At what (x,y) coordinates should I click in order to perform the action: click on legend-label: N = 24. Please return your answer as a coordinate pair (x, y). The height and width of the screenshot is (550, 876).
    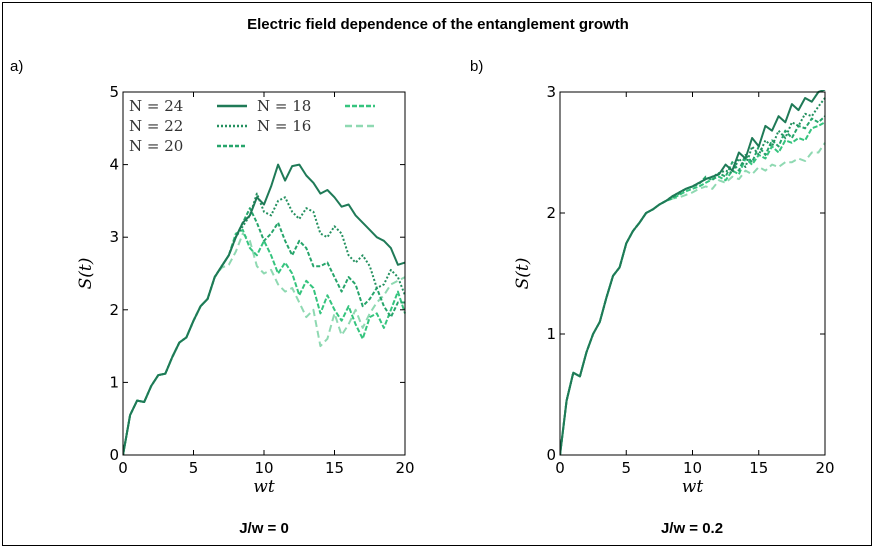
    Looking at the image, I should click on (156, 106).